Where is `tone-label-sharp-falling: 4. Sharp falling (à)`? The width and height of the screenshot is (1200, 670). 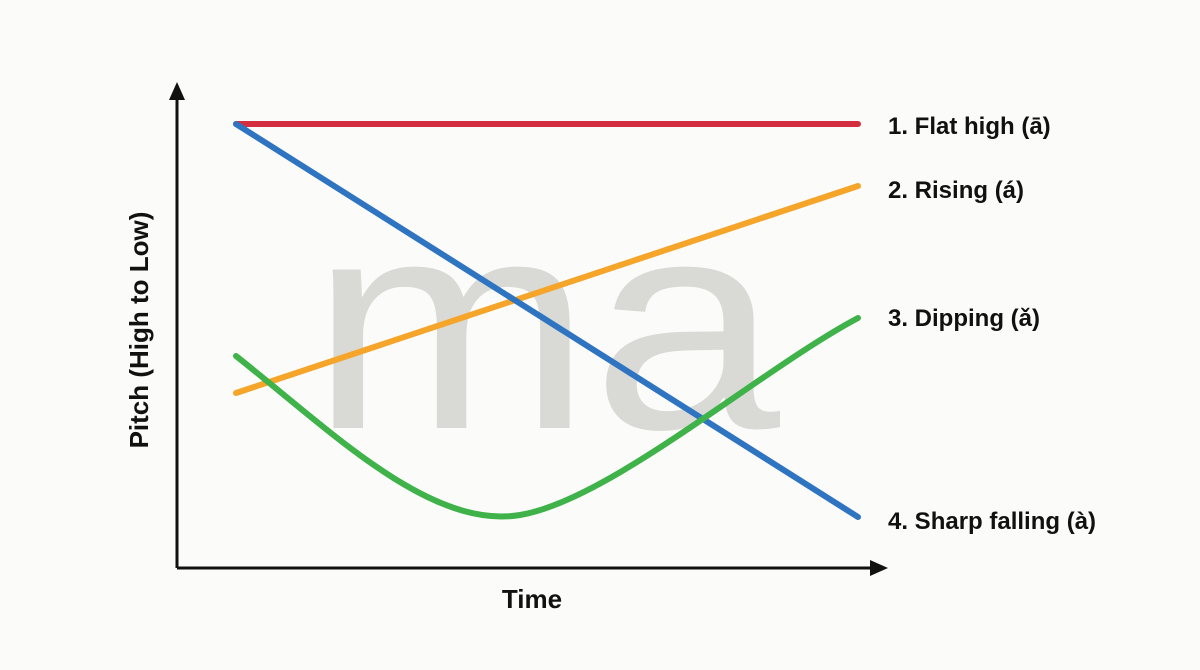
tone-label-sharp-falling: 4. Sharp falling (à) is located at coordinates (992, 521).